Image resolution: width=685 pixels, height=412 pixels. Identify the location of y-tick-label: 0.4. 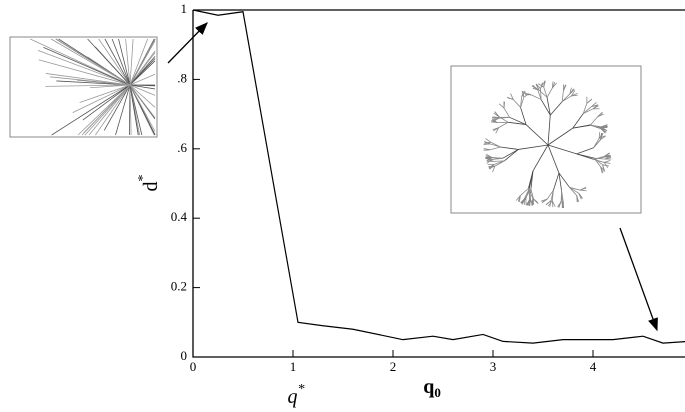
(179, 216).